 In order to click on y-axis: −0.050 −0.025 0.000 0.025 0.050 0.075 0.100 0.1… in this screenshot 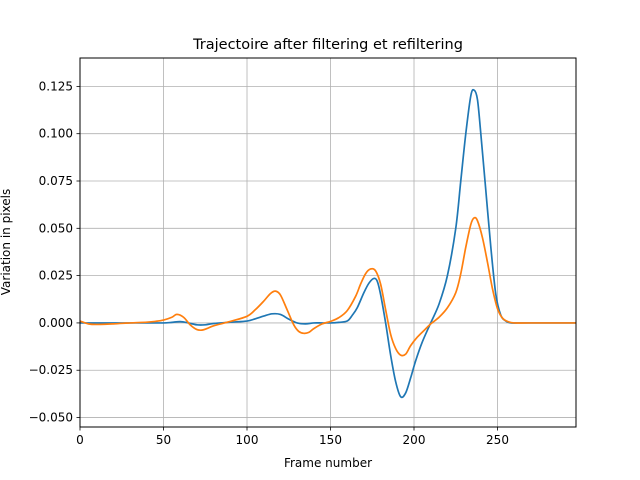, I will do `click(54, 252)`.